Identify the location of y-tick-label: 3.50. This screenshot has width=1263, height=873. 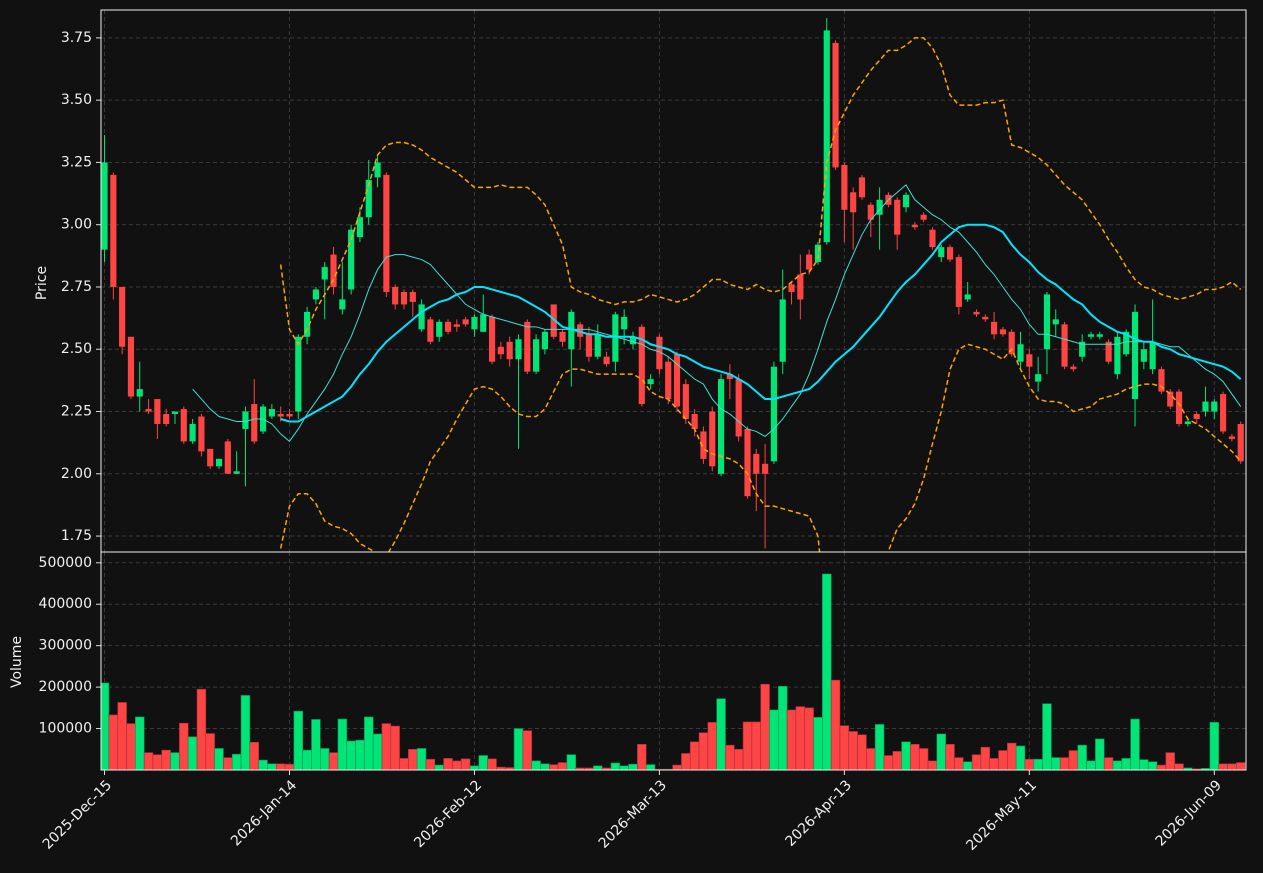
(76, 100).